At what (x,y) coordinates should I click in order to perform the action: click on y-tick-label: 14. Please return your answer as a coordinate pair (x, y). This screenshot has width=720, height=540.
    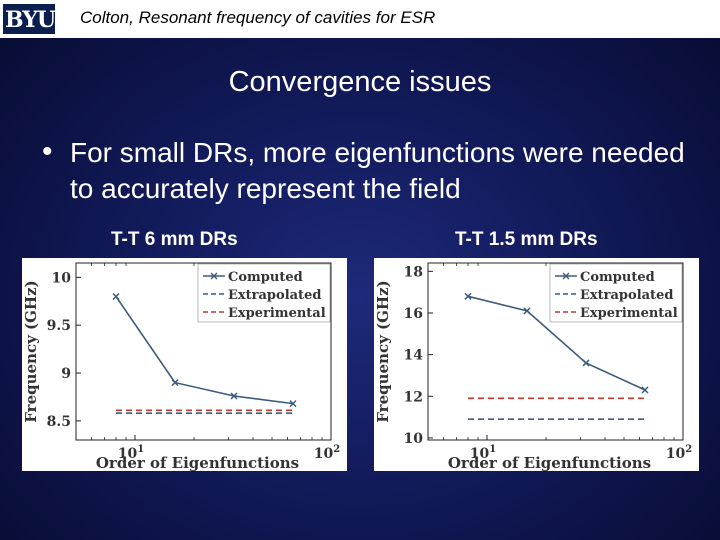
    Looking at the image, I should click on (414, 356).